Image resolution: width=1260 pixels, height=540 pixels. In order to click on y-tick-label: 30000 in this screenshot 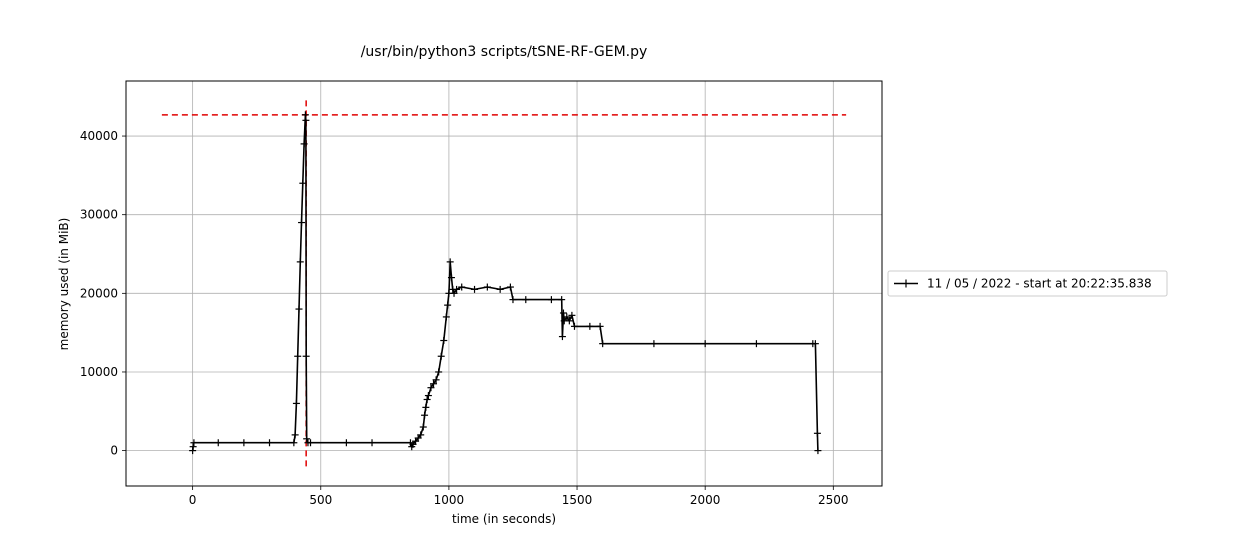, I will do `click(99, 215)`.